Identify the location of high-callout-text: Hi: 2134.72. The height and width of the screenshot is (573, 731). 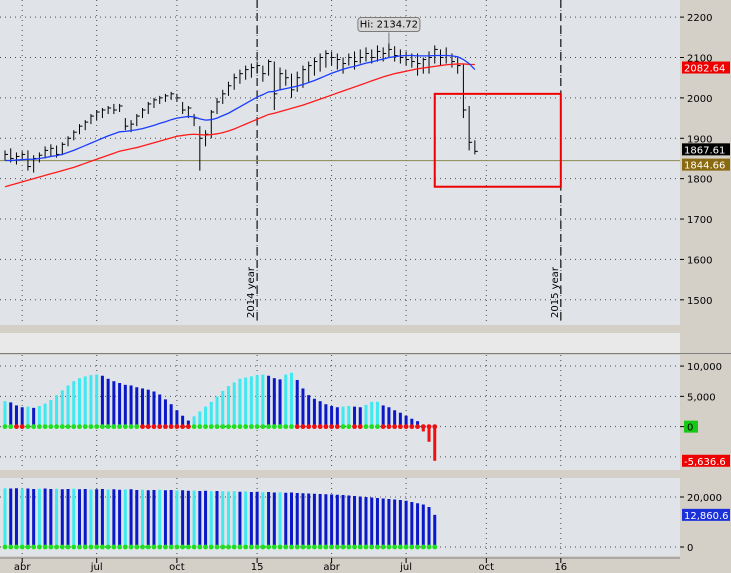
(389, 24).